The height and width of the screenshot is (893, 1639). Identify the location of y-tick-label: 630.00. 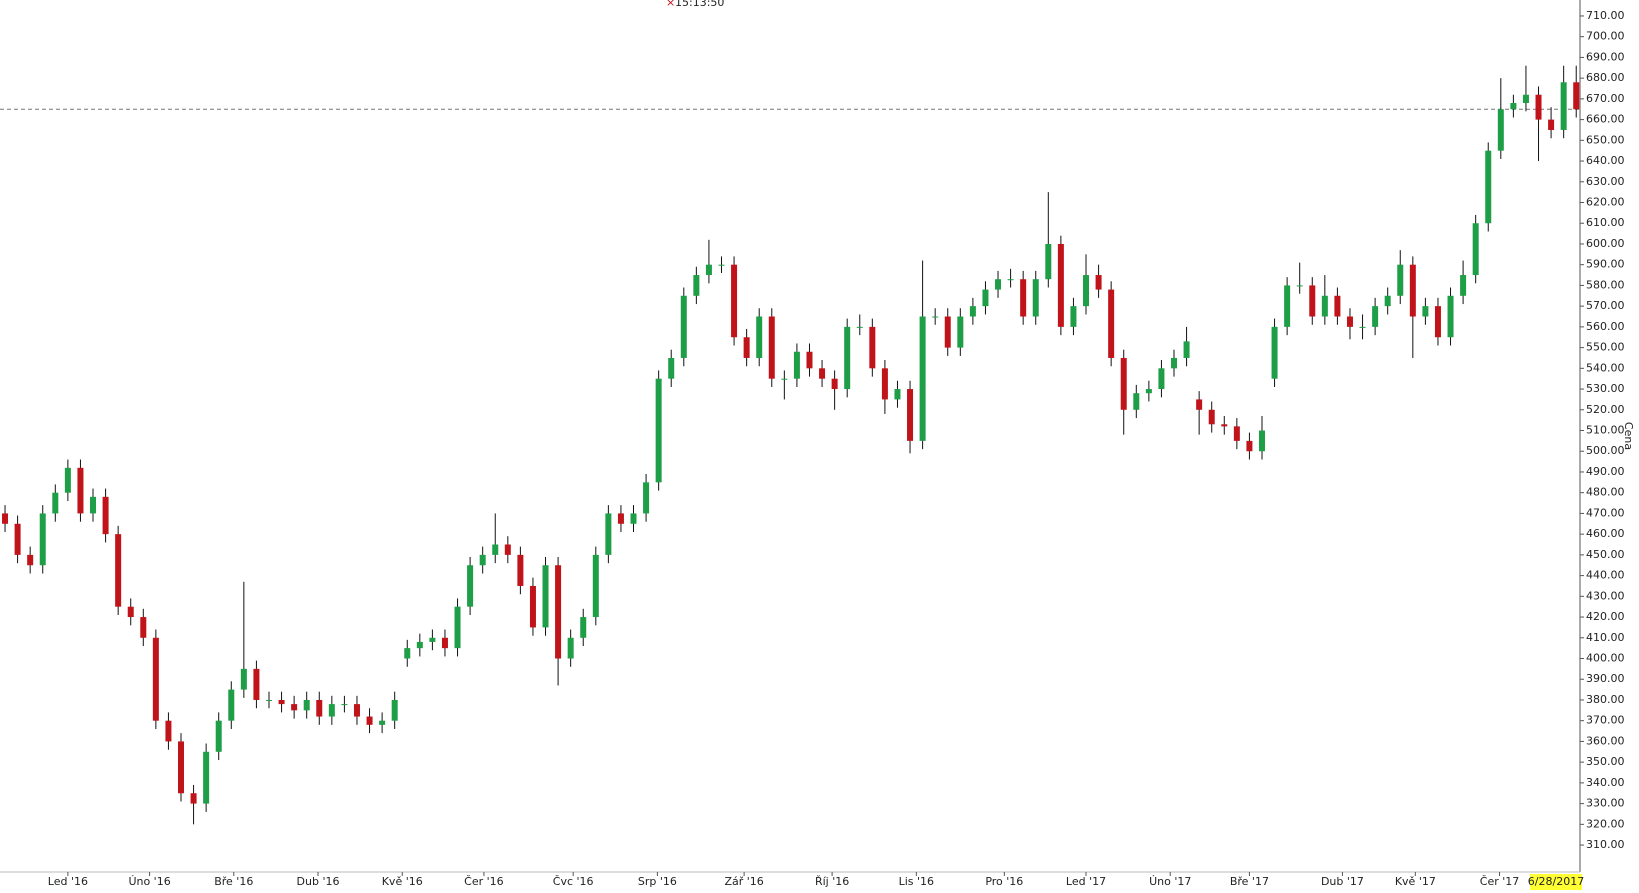
(1605, 181).